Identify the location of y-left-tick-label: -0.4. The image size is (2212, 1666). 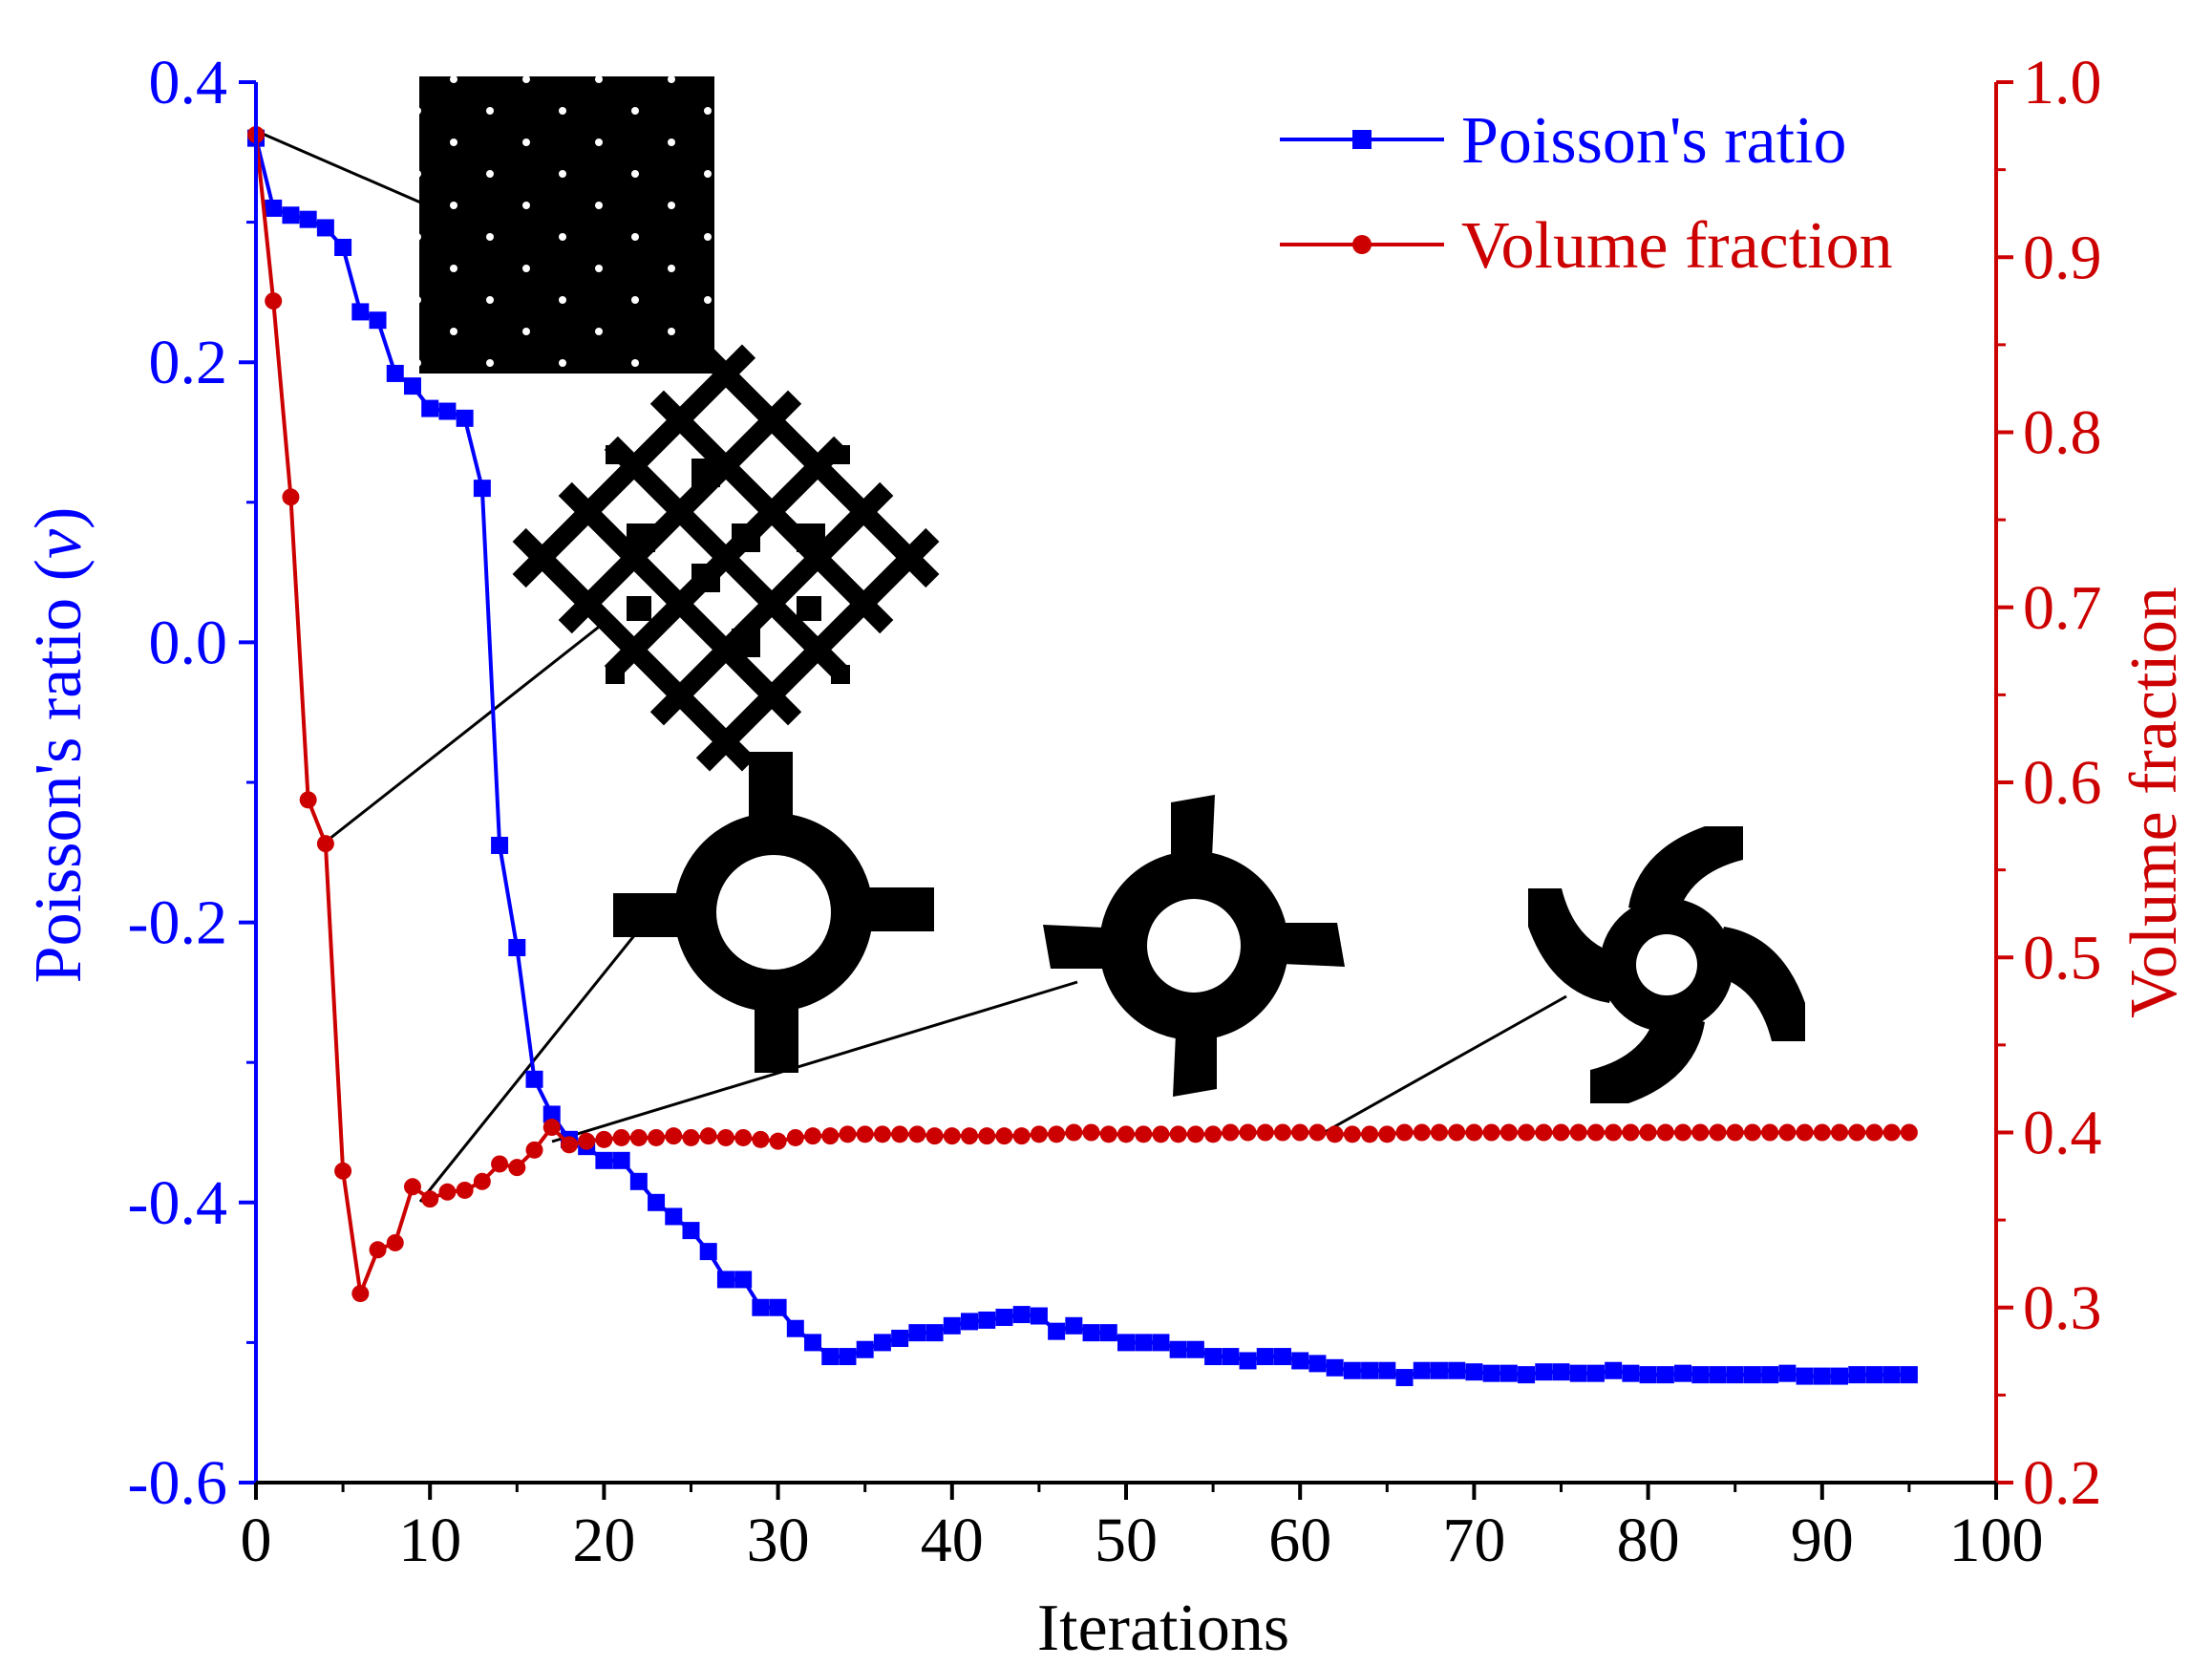
(177, 1203).